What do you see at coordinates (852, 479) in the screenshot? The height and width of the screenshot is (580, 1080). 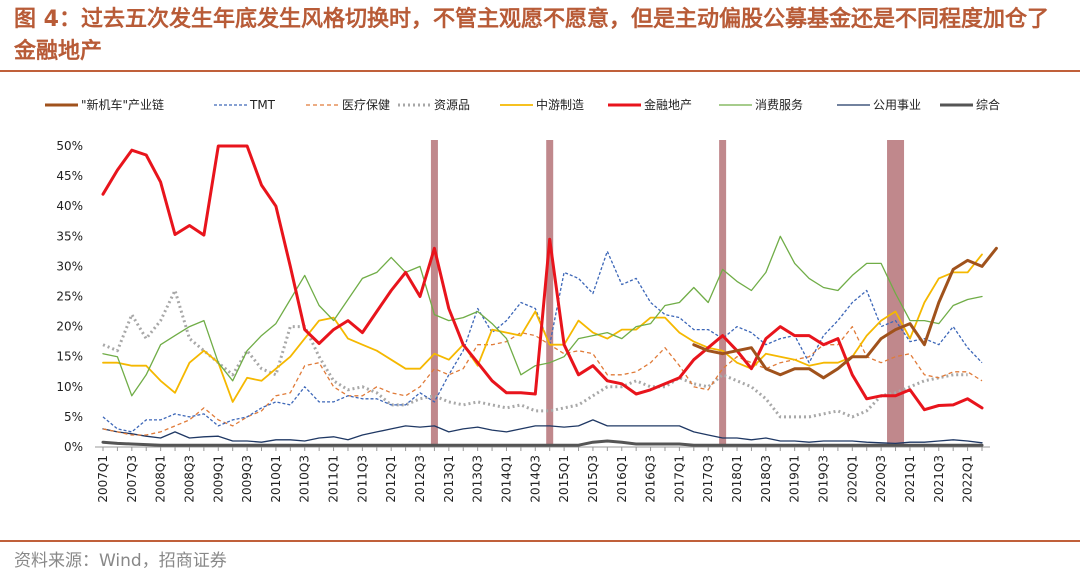 I see `x-tick-label: 2020Q1` at bounding box center [852, 479].